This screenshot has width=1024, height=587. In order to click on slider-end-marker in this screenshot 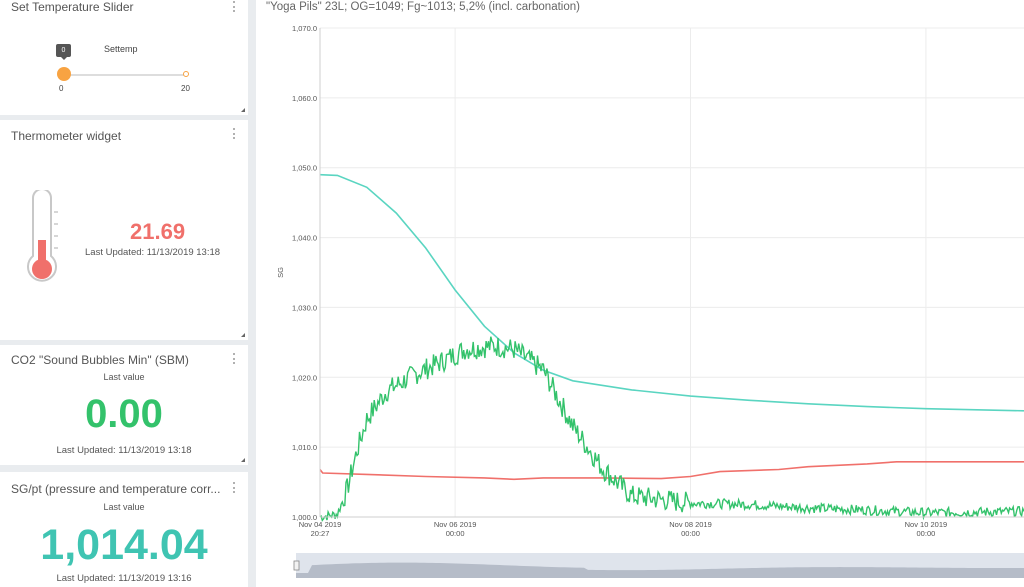, I will do `click(186, 74)`.